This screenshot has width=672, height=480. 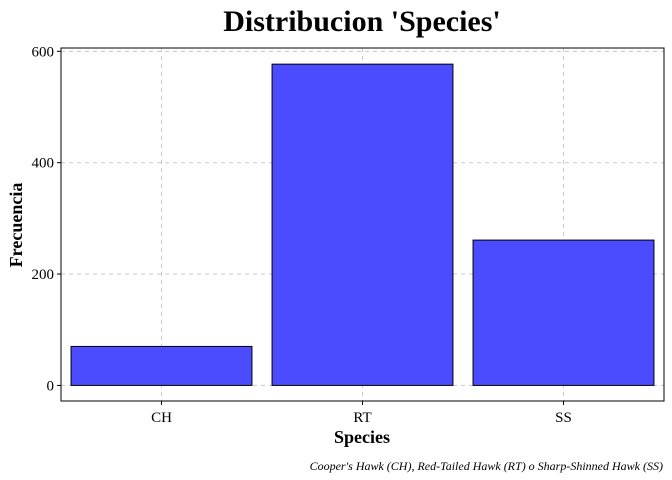 What do you see at coordinates (362, 418) in the screenshot?
I see `x-tick-label: RT` at bounding box center [362, 418].